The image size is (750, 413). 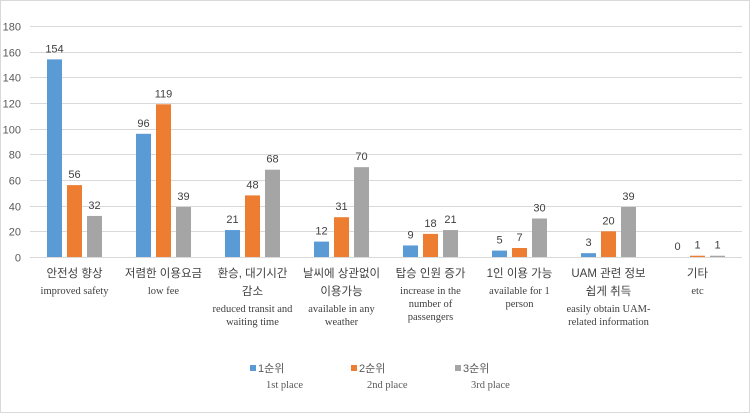 What do you see at coordinates (372, 368) in the screenshot?
I see `legend-label: 2순위` at bounding box center [372, 368].